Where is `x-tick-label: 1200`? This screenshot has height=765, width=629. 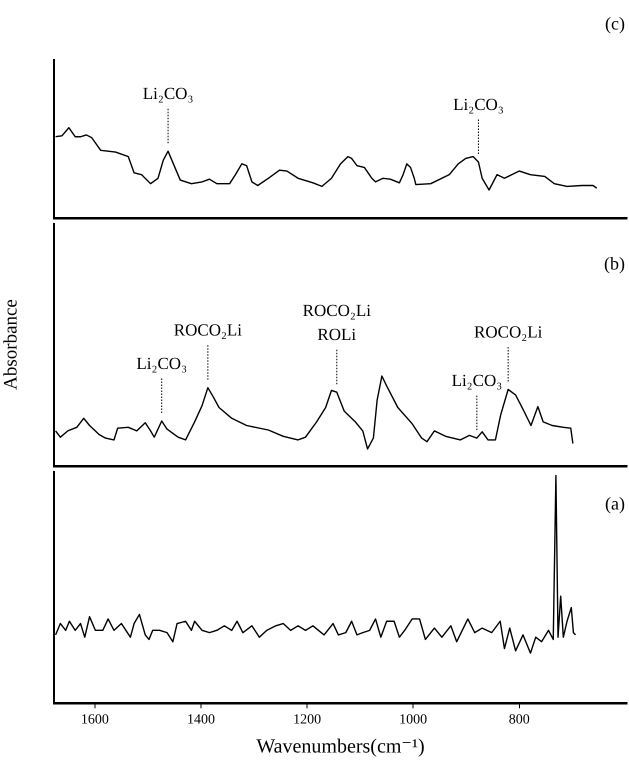
x-tick-label: 1200 is located at coordinates (307, 720).